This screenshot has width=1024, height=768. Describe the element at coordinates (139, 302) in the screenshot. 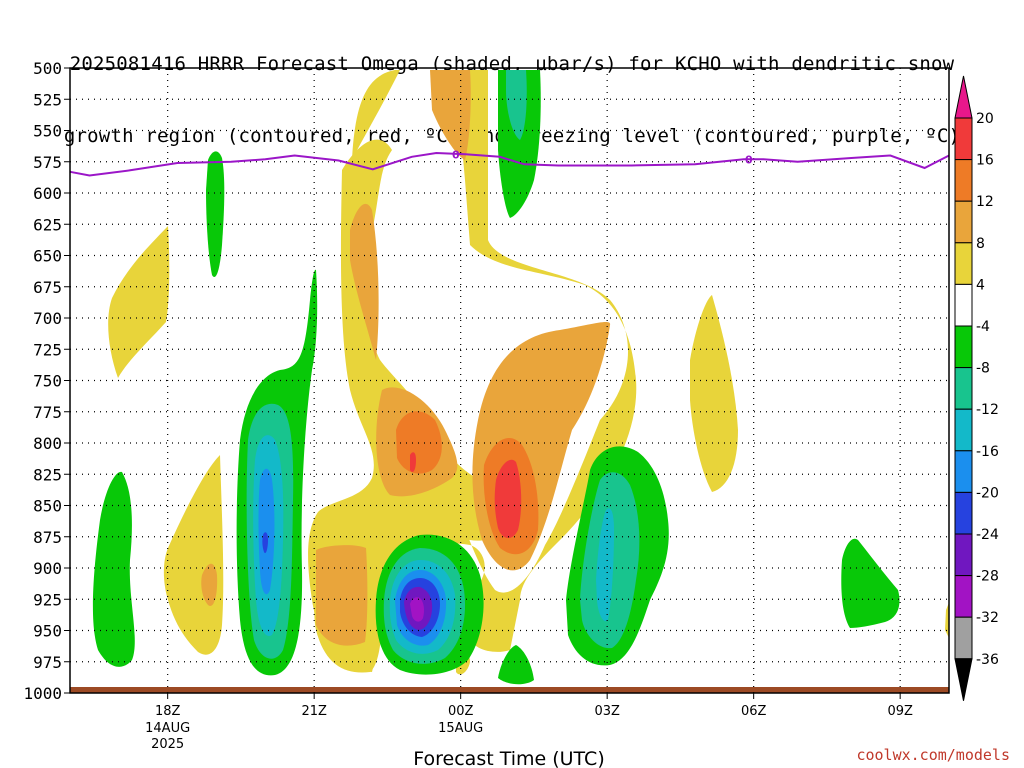

I see `omega-fill-a` at that location.